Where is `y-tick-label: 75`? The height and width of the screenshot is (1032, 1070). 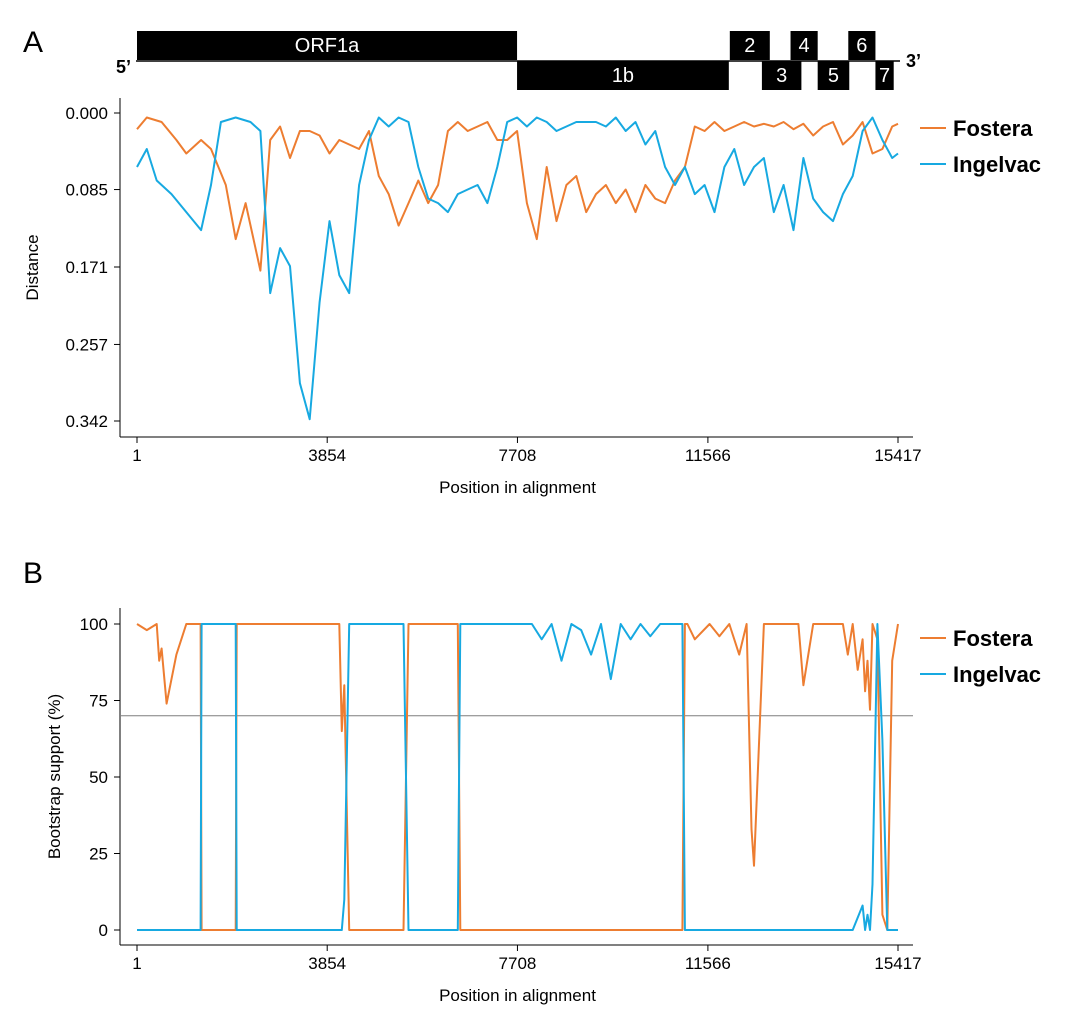 y-tick-label: 75 is located at coordinates (98, 701).